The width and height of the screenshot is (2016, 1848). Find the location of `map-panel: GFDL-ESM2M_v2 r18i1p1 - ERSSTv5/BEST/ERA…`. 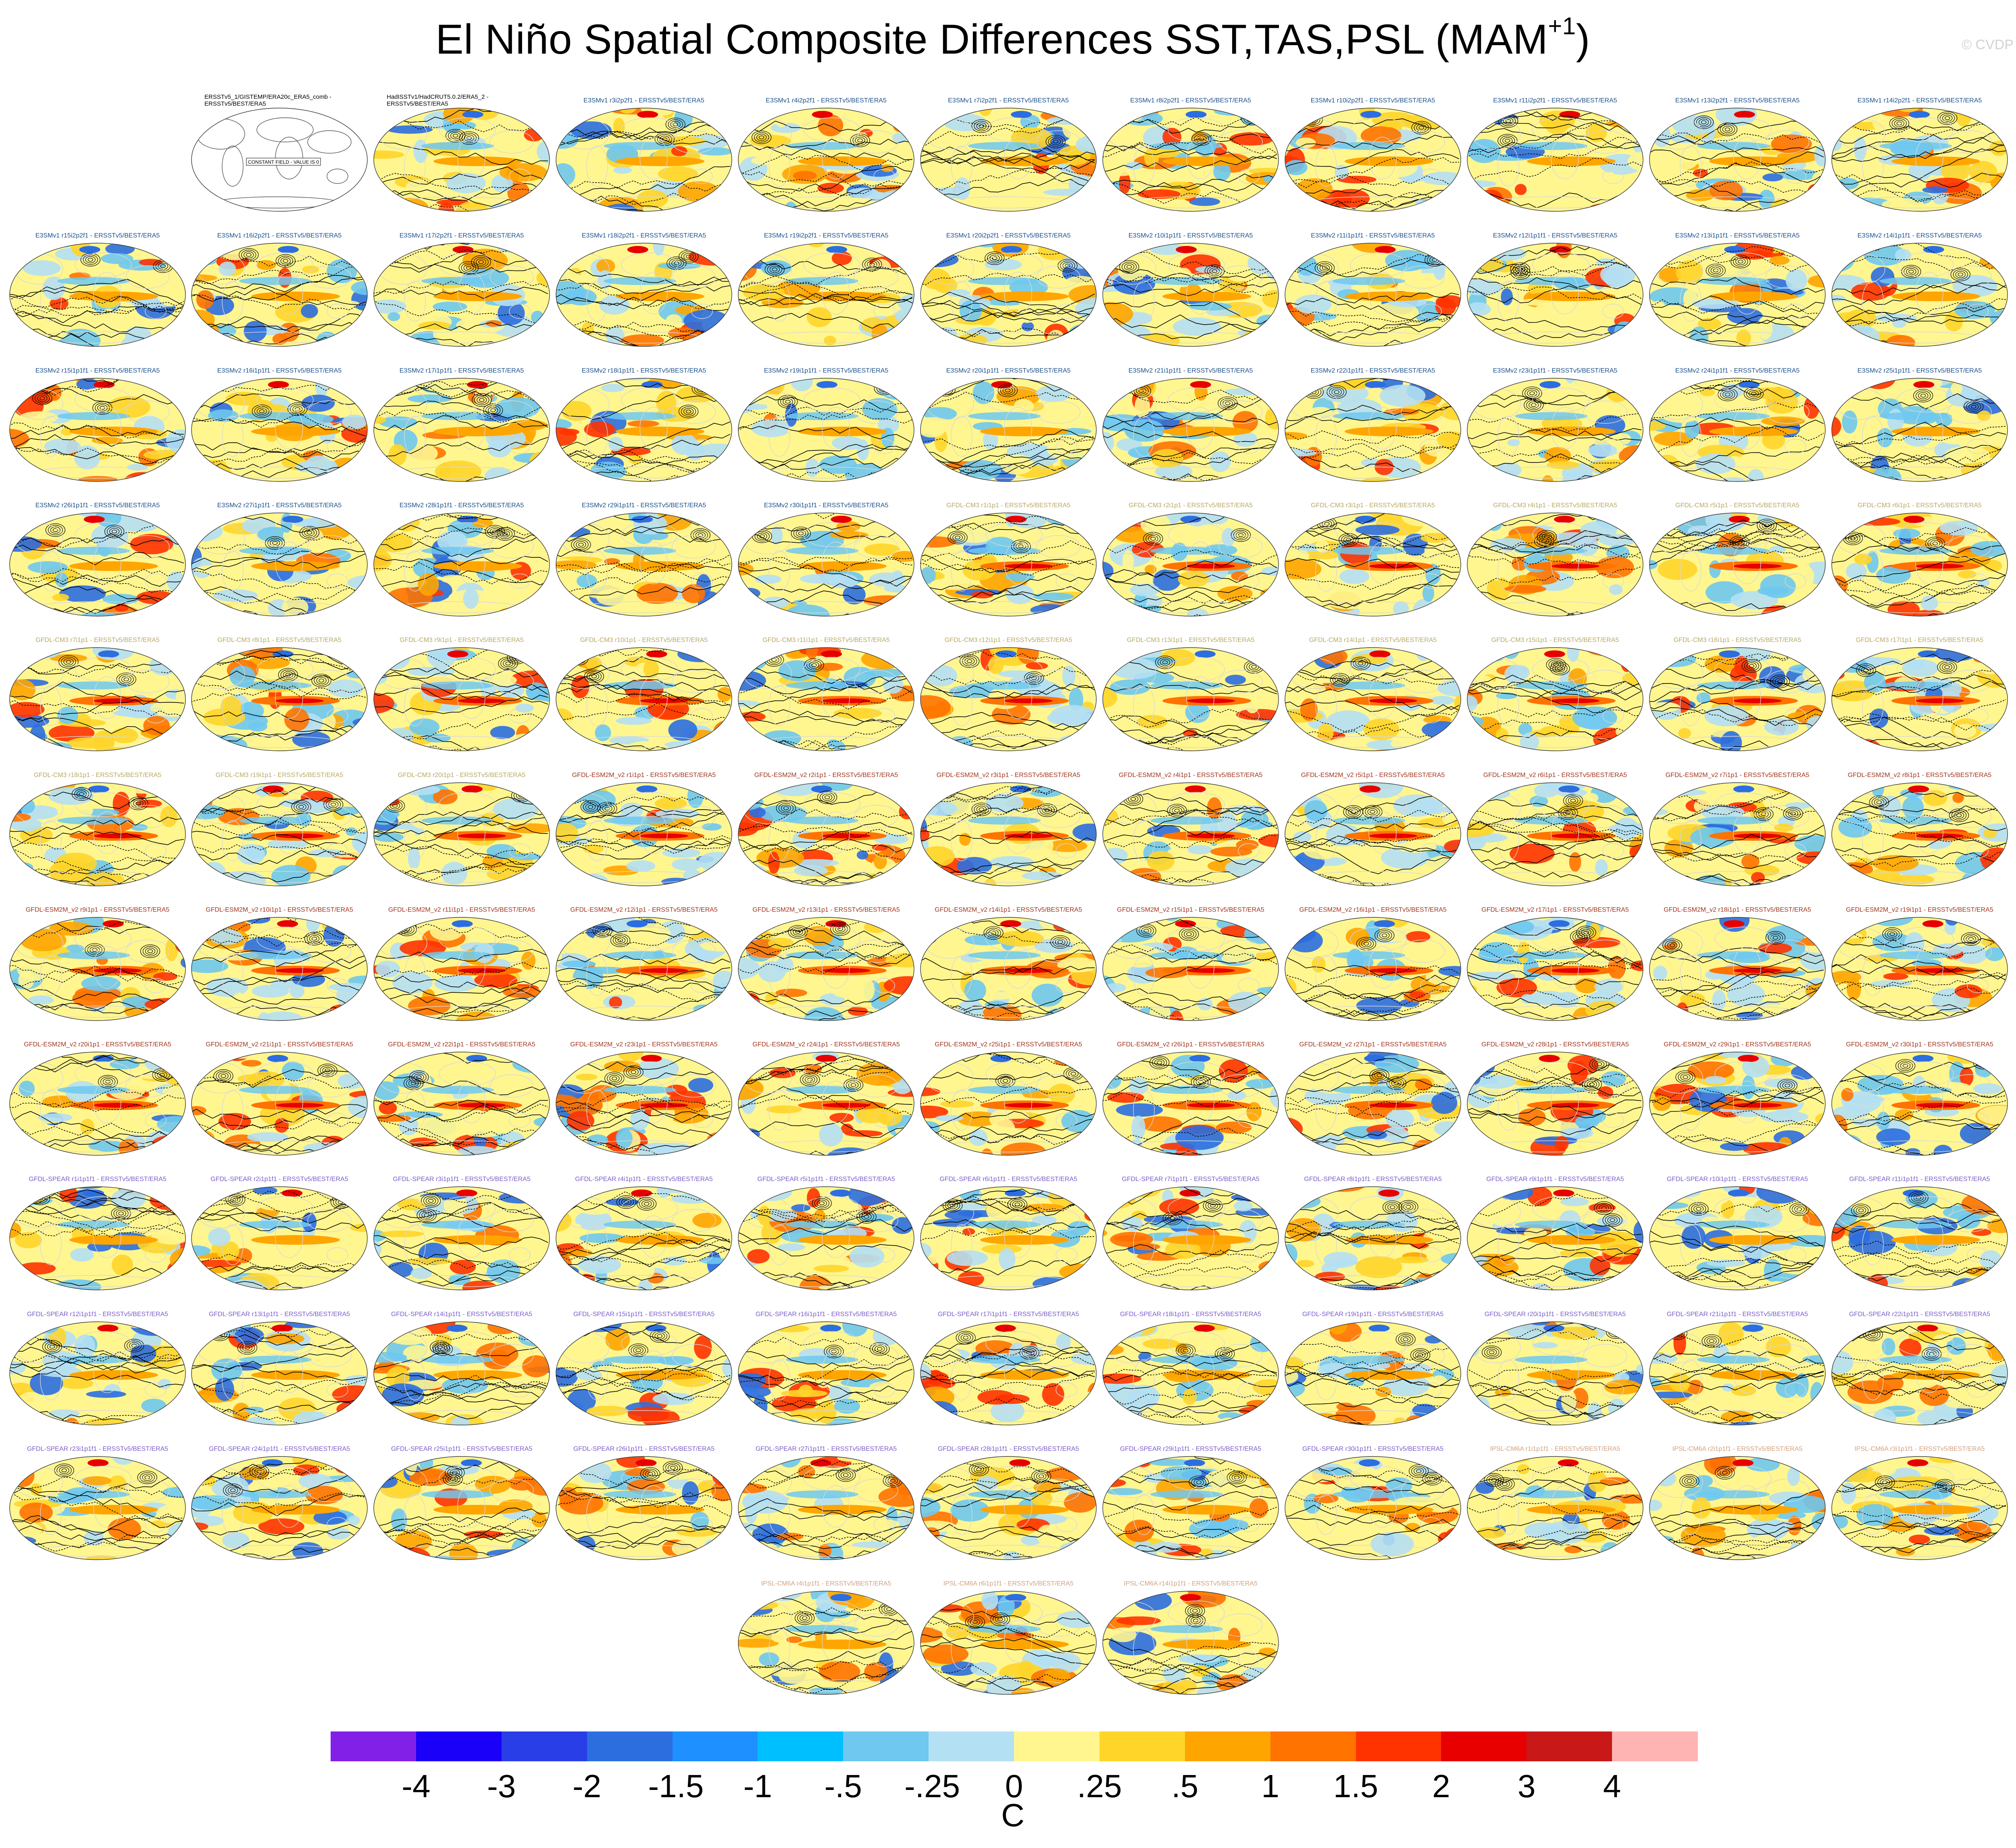

map-panel: GFDL-ESM2M_v2 r18i1p1 - ERSSTv5/BEST/ERA… is located at coordinates (1738, 965).